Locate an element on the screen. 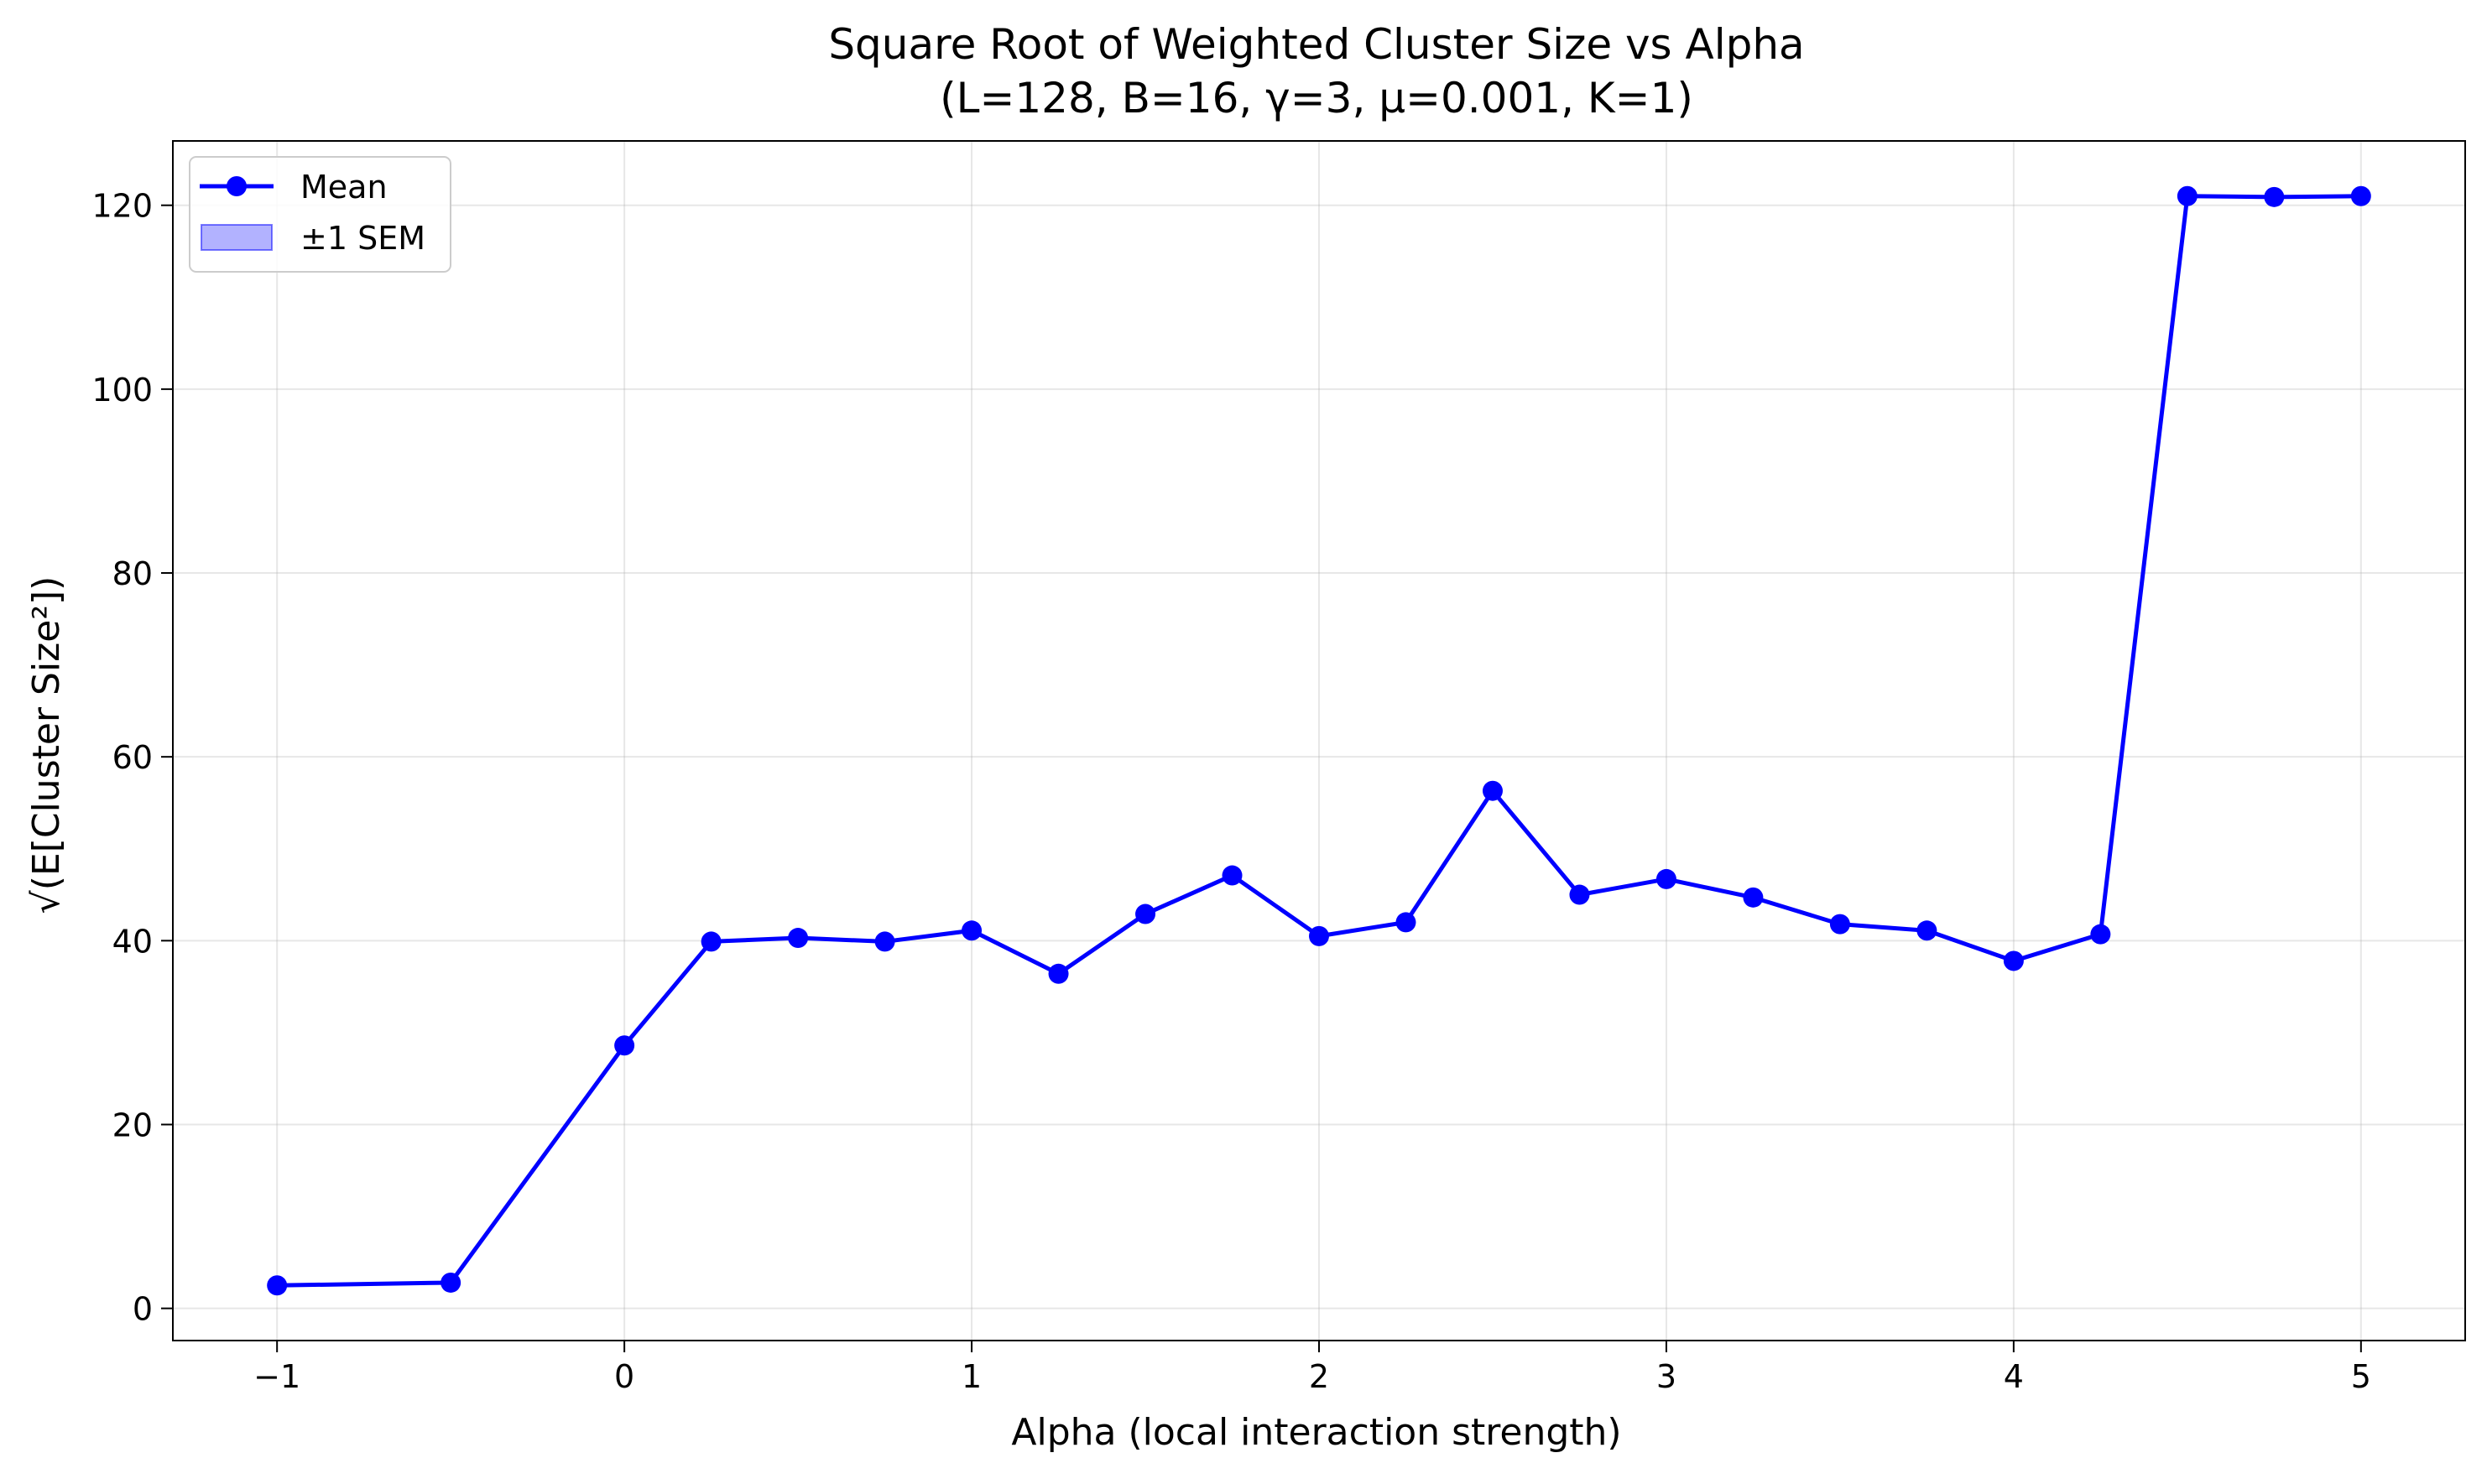 This screenshot has width=2487, height=1484. x-tick-label-3: 2 is located at coordinates (1319, 1376).